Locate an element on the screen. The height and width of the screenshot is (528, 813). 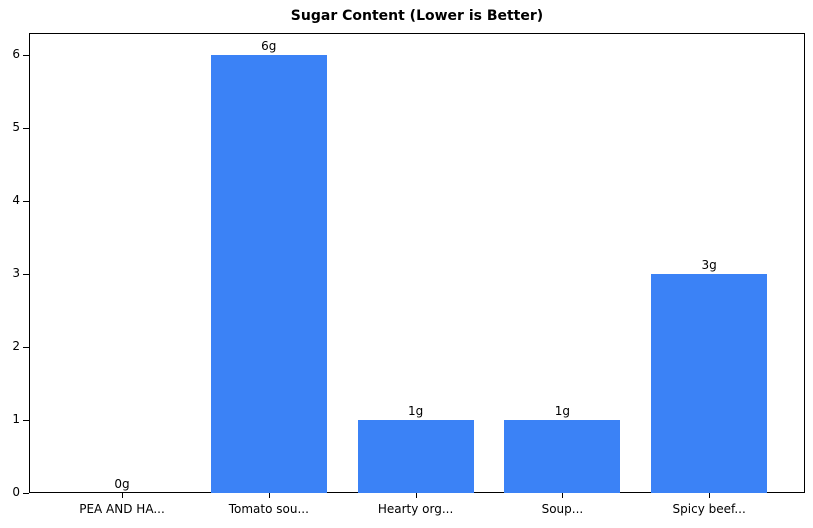
y-tick-label: 6 is located at coordinates (16, 54).